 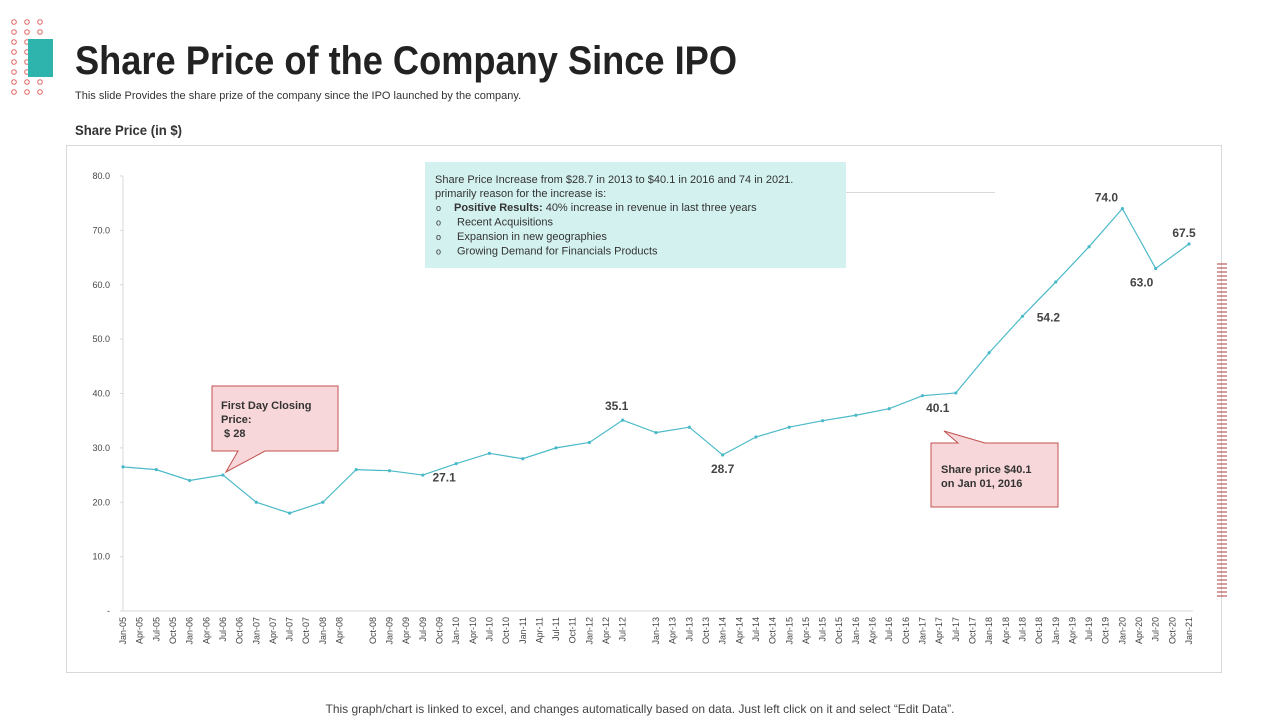 What do you see at coordinates (1107, 198) in the screenshot?
I see `data-label: 74.0` at bounding box center [1107, 198].